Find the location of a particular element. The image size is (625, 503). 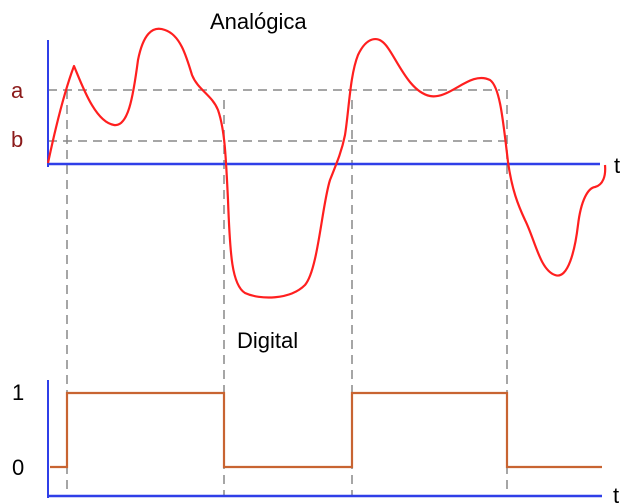

digital-low-label: 0 is located at coordinates (18, 467).